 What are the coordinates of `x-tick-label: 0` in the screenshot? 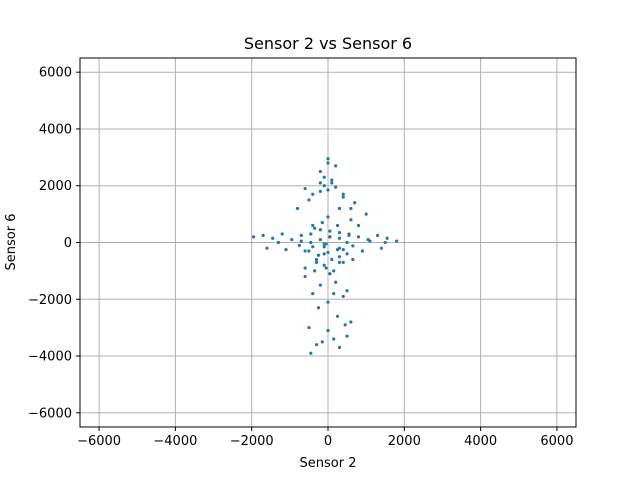 It's located at (328, 441).